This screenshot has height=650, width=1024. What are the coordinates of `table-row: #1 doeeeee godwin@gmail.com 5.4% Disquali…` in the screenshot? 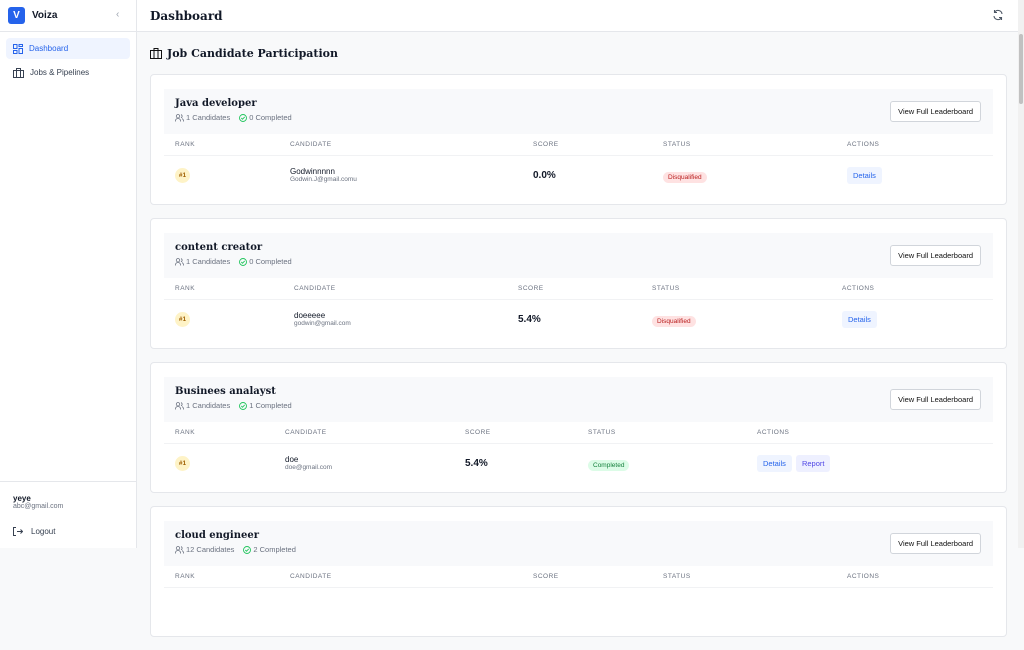 It's located at (578, 319).